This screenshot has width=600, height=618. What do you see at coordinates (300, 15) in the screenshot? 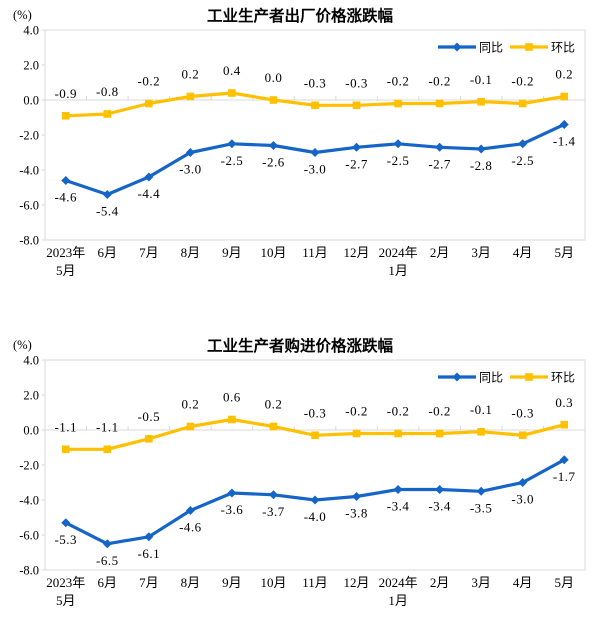
I see `chart-title: 工业生产者出厂价格涨跌幅` at bounding box center [300, 15].